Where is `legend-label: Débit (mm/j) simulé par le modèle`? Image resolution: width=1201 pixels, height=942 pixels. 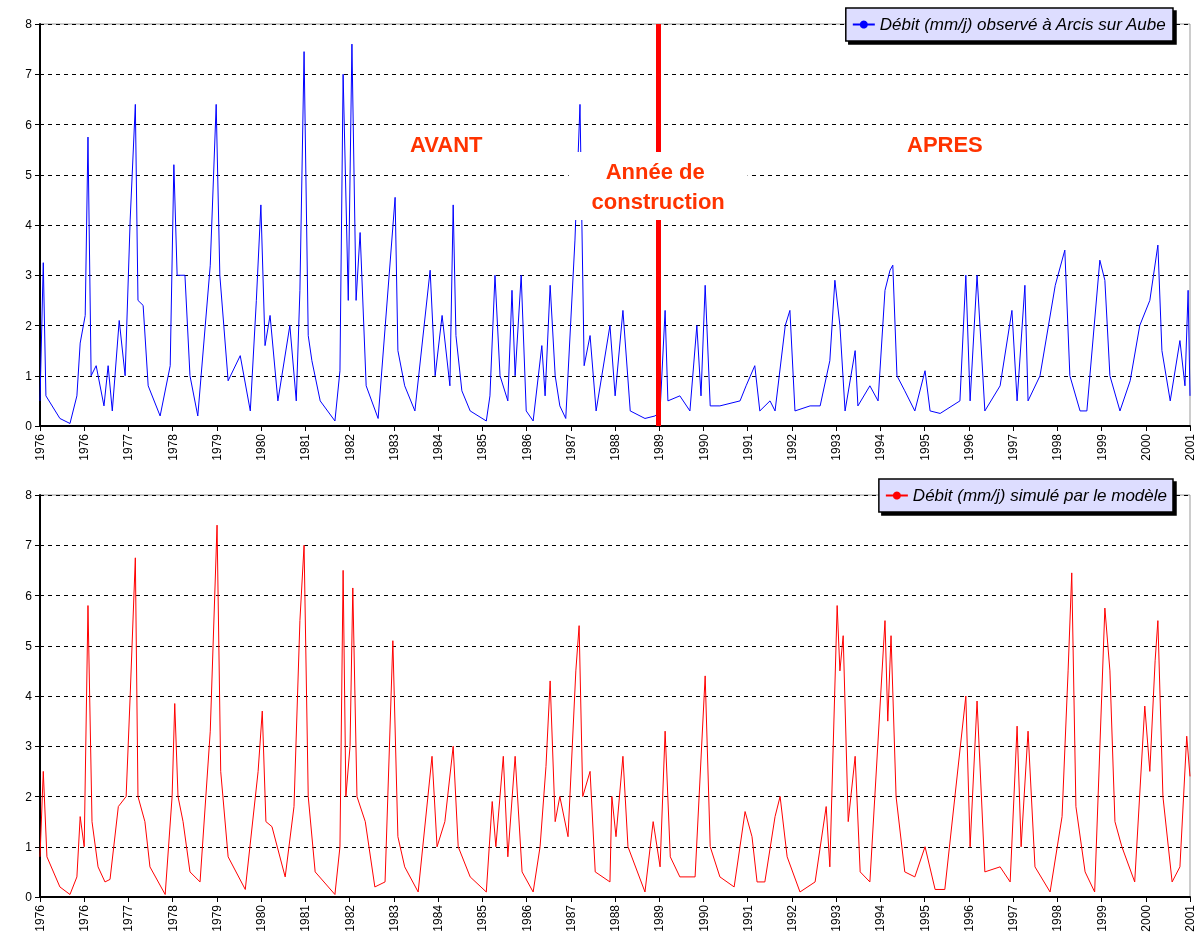
legend-label: Débit (mm/j) simulé par le modèle is located at coordinates (1040, 495).